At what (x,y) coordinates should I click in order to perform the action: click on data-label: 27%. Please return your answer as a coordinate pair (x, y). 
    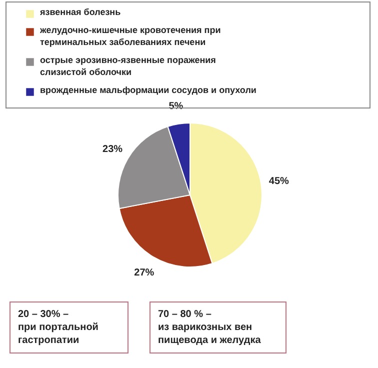
    Looking at the image, I should click on (144, 272).